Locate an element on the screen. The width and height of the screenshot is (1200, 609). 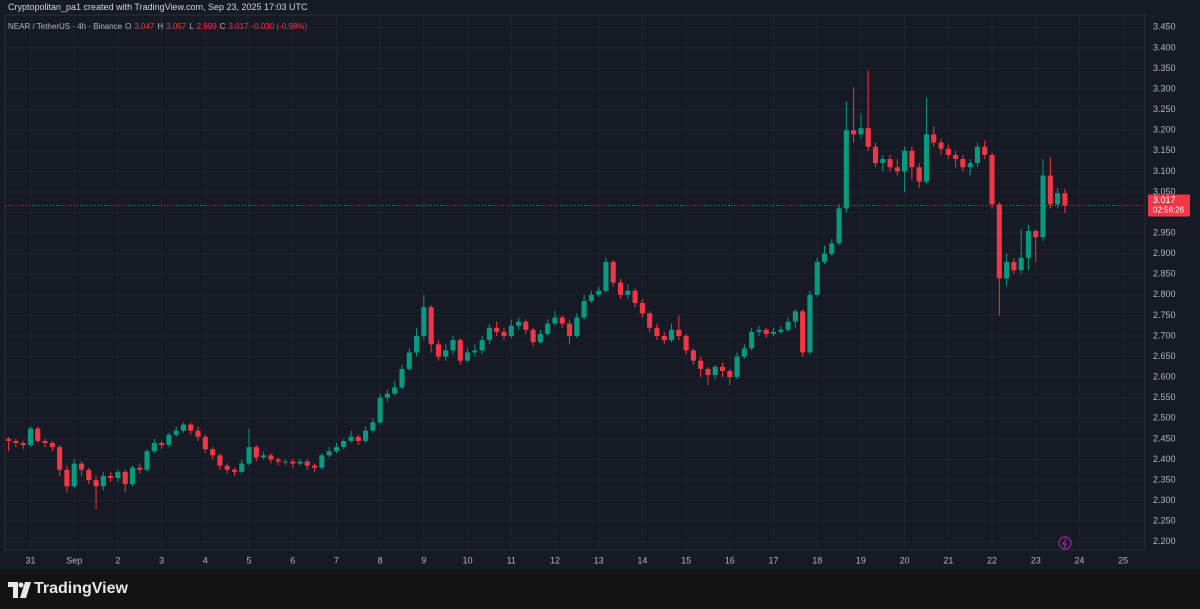
y-tick-label: 2.200 is located at coordinates (1164, 541).